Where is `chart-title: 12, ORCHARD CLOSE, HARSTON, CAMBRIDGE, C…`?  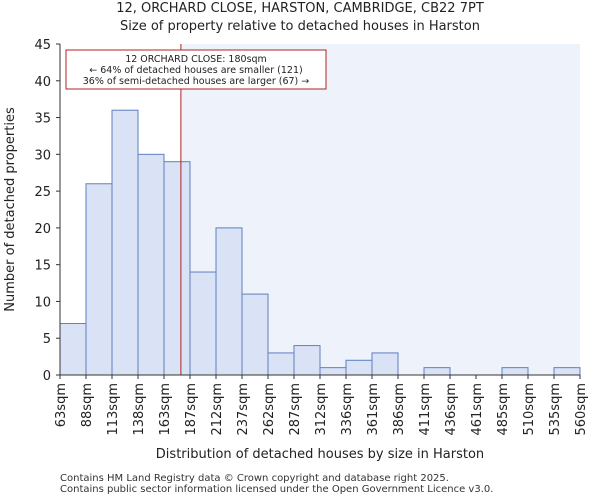
chart-title: 12, ORCHARD CLOSE, HARSTON, CAMBRIDGE, C… is located at coordinates (300, 8).